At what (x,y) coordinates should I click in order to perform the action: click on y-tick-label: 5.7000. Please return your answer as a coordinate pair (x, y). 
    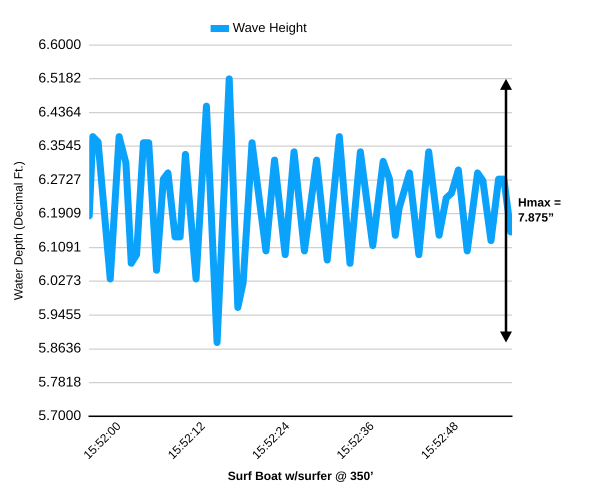
    Looking at the image, I should click on (60, 415).